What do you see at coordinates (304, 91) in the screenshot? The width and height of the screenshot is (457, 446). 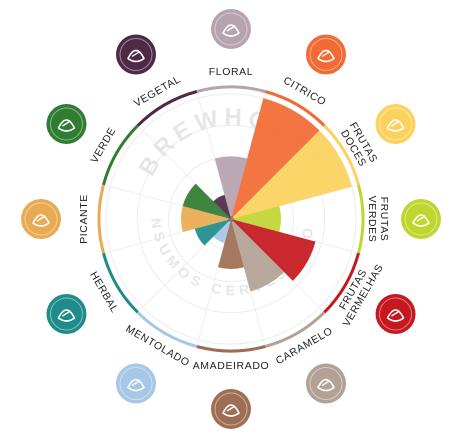 I see `label-citrico: CITRICO` at bounding box center [304, 91].